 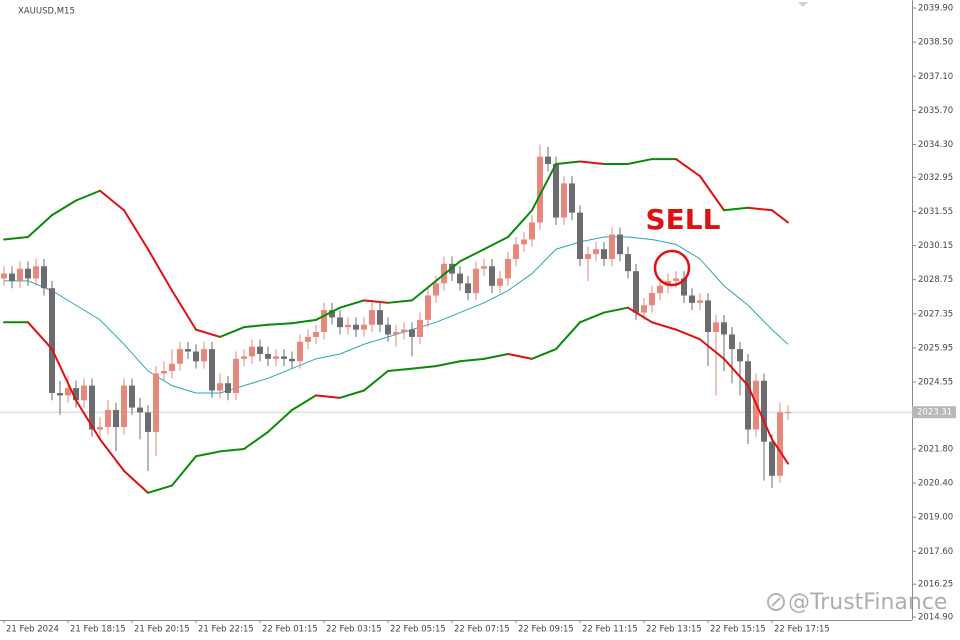 What do you see at coordinates (935, 518) in the screenshot?
I see `y-tick-label: 2019.00` at bounding box center [935, 518].